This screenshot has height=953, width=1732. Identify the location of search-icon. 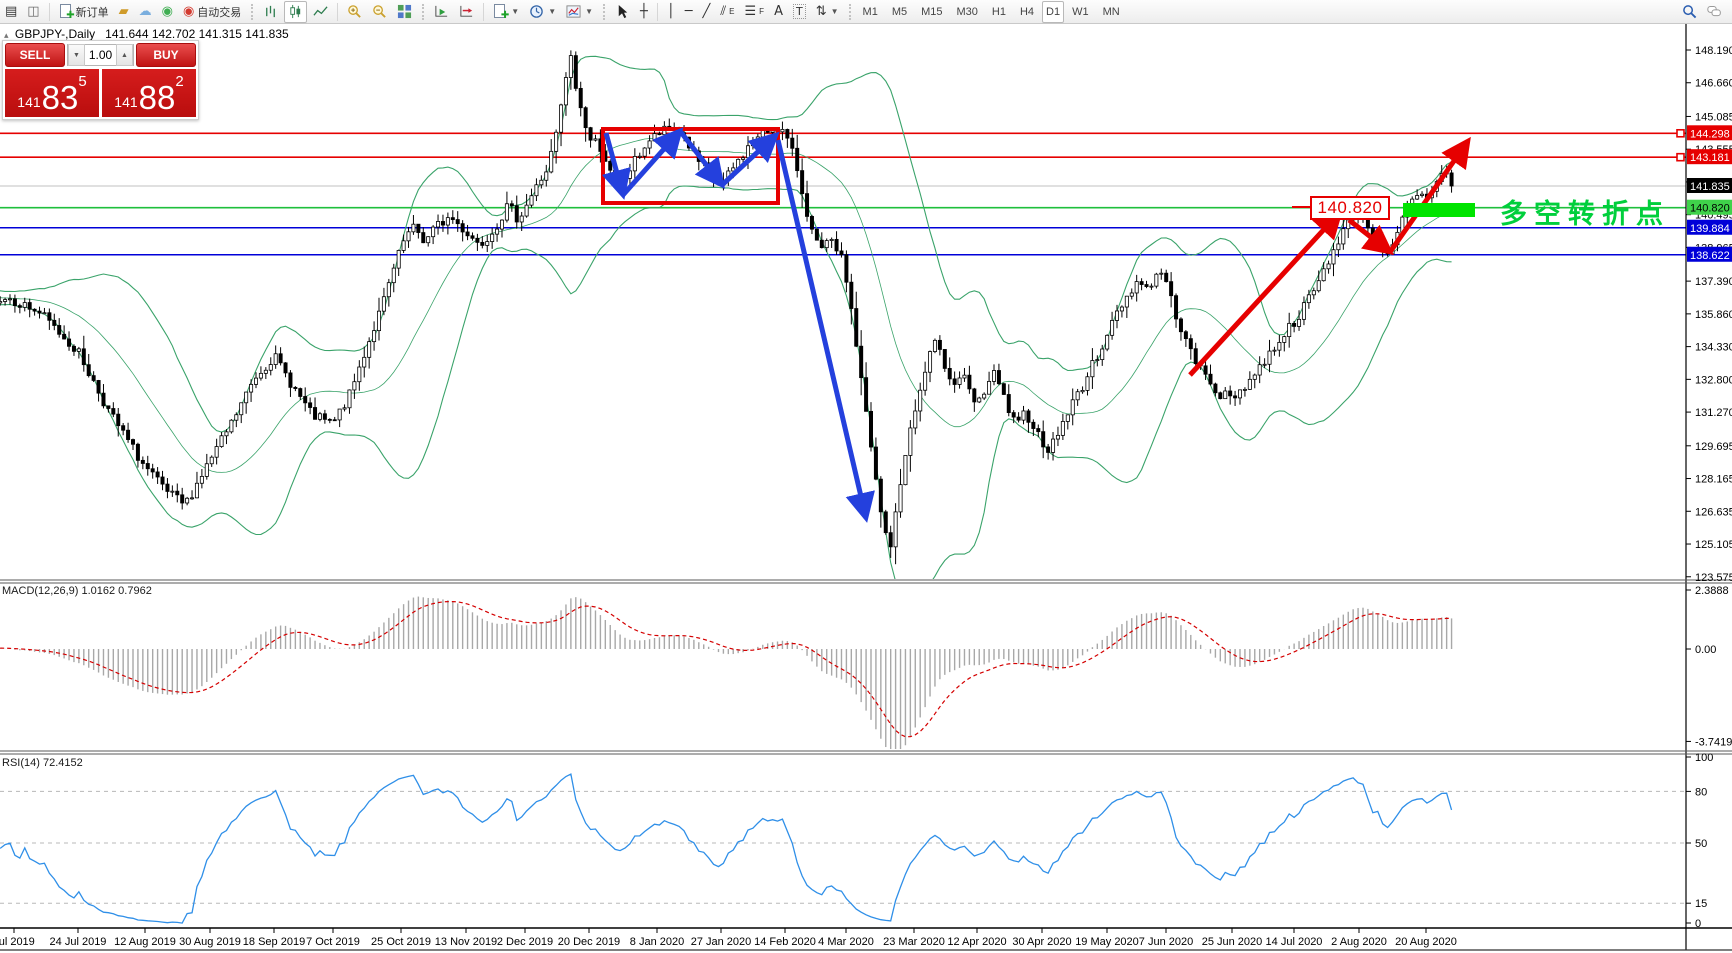
(1689, 11).